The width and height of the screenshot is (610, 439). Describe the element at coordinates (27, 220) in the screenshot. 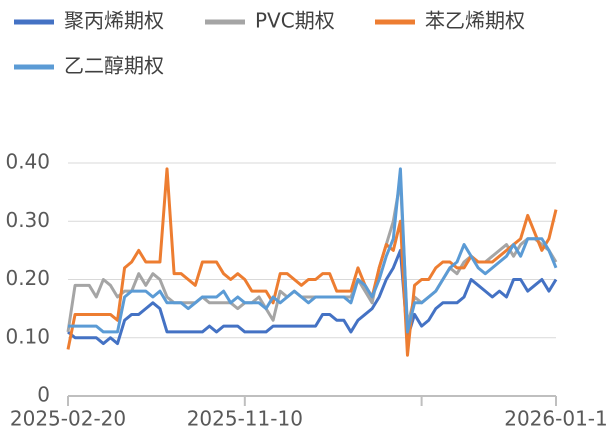

I see `y-tick-label: 0.30` at that location.